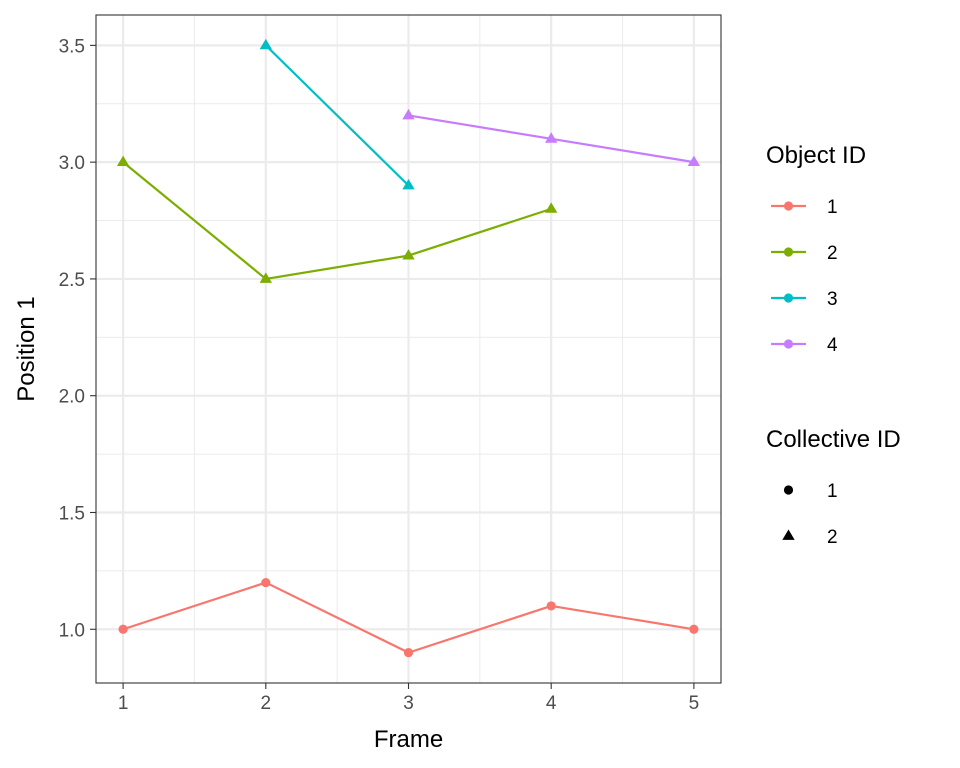  I want to click on y-tick-label: 3.5, so click(72, 46).